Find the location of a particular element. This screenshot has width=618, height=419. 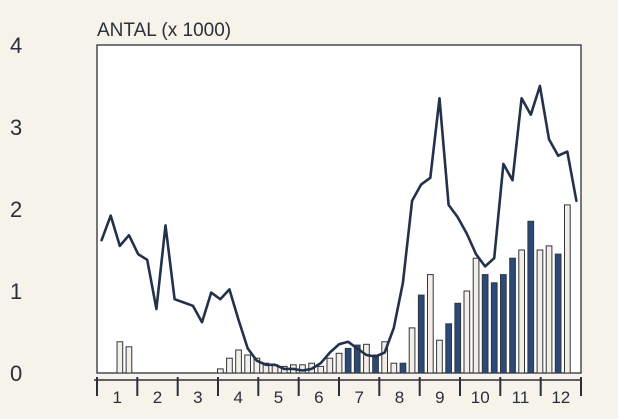

x-tick-label: 5 is located at coordinates (278, 397).